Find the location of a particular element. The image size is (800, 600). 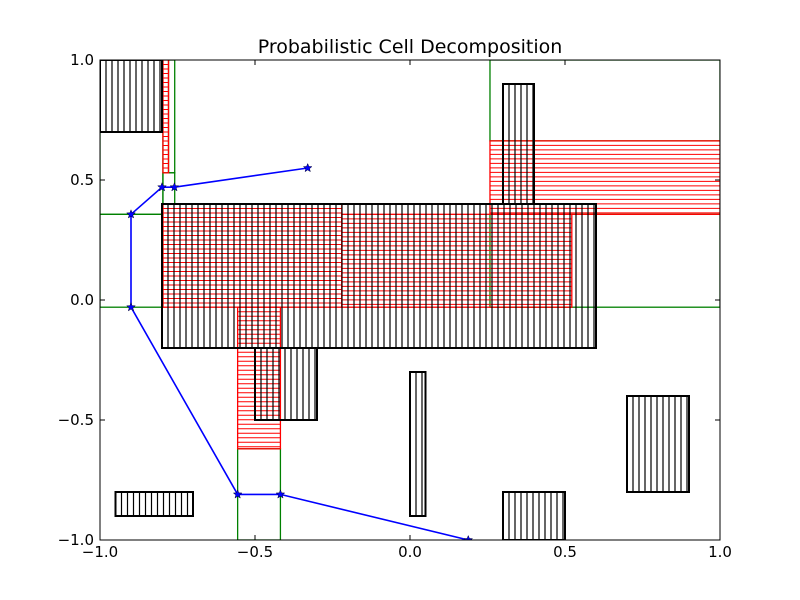

x-tick-label: 0.0 is located at coordinates (410, 552).